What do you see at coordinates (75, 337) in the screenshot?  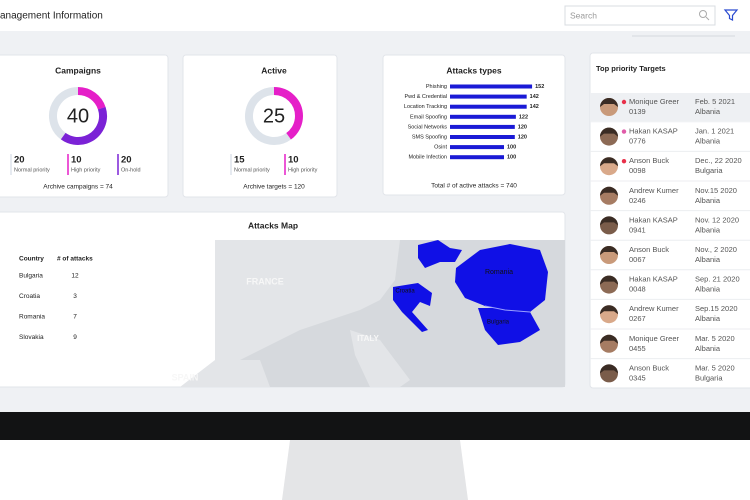 I see `table-cell: 9` at bounding box center [75, 337].